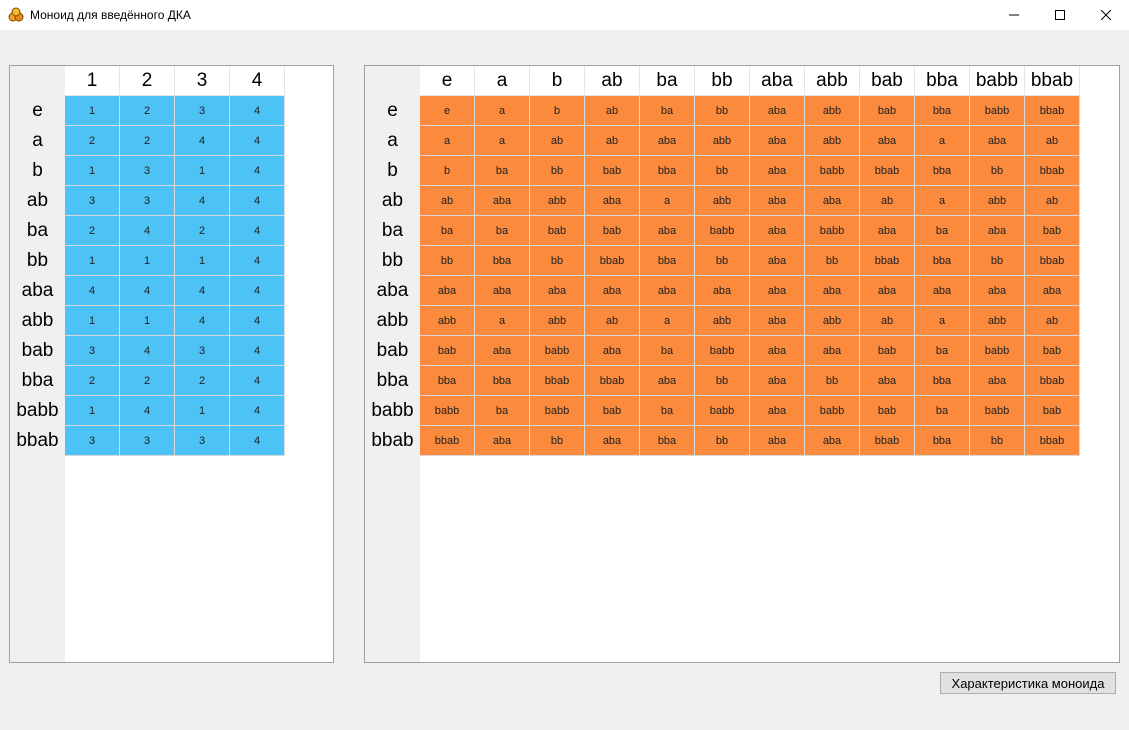 This screenshot has height=730, width=1129. Describe the element at coordinates (37, 201) in the screenshot. I see `transition-table-row-header: ab` at that location.